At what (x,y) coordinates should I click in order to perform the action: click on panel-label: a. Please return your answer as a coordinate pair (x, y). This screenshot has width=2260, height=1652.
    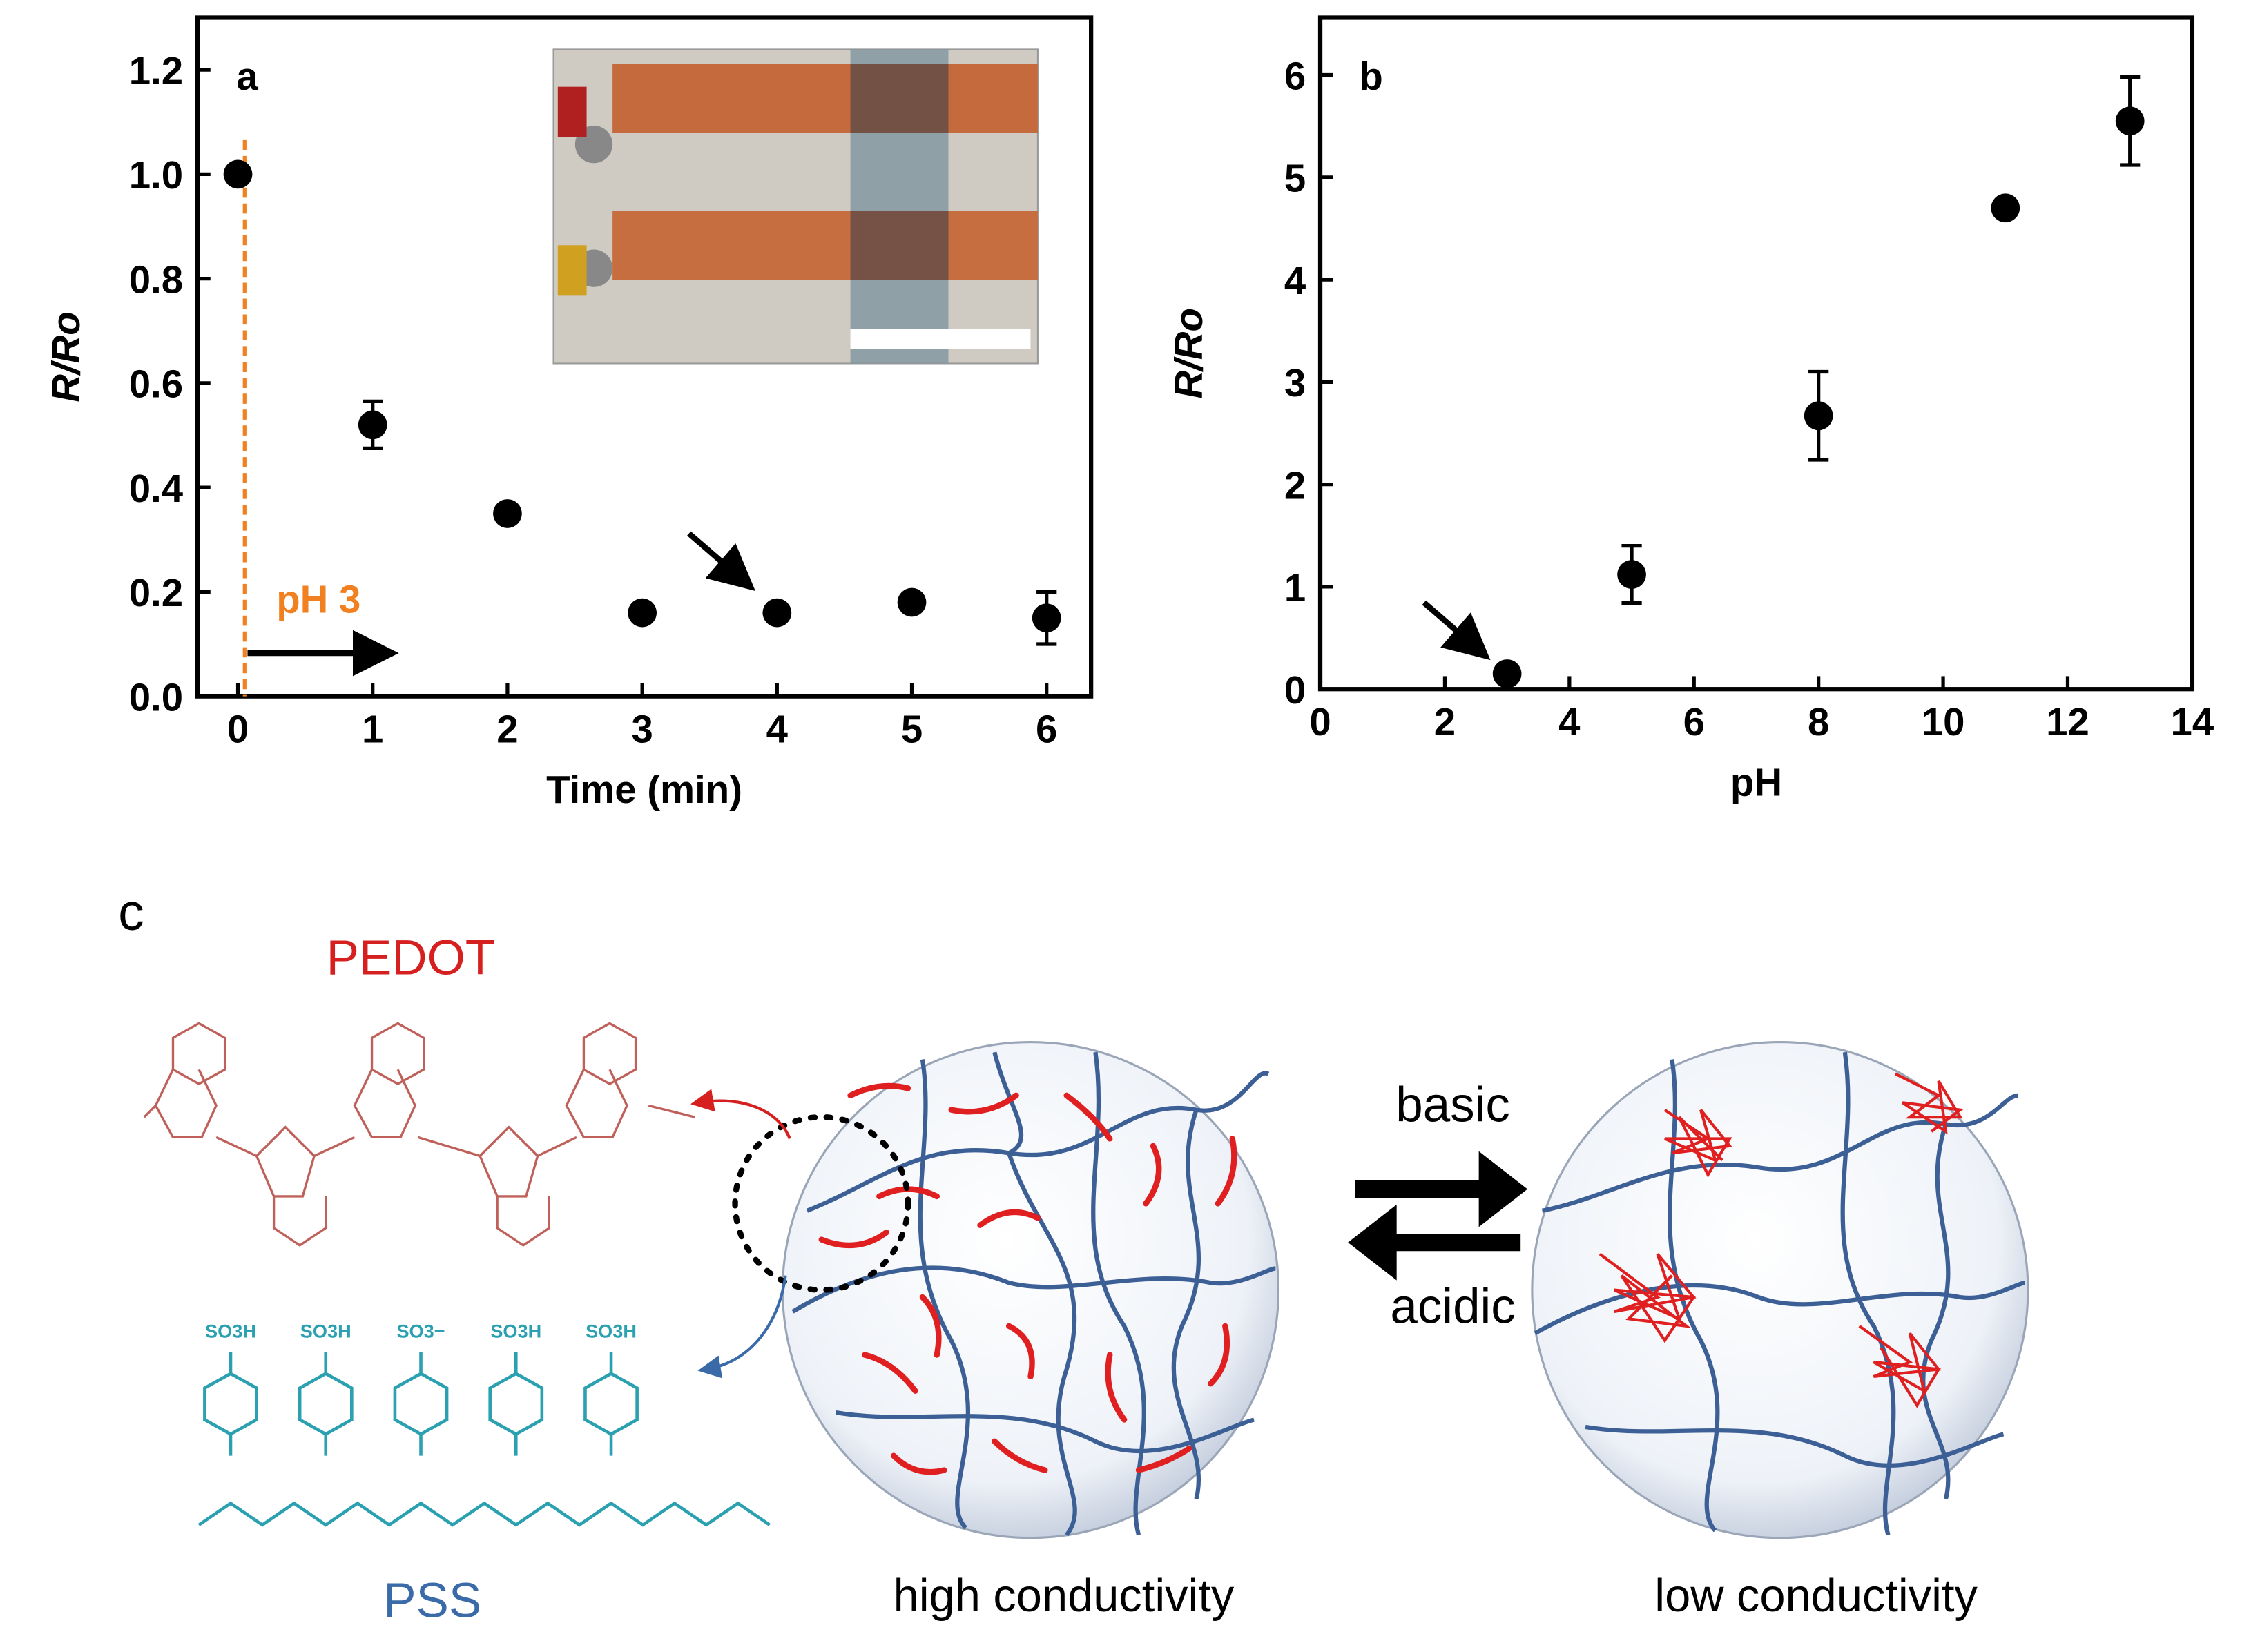
    Looking at the image, I should click on (247, 76).